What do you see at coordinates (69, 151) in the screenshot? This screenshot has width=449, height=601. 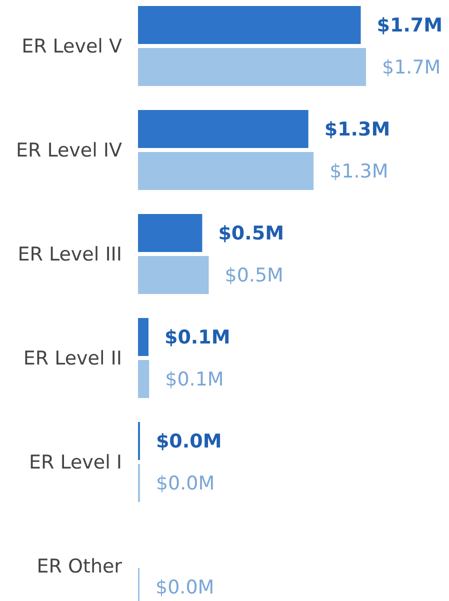 I see `y-tick-label: ER Level IV` at bounding box center [69, 151].